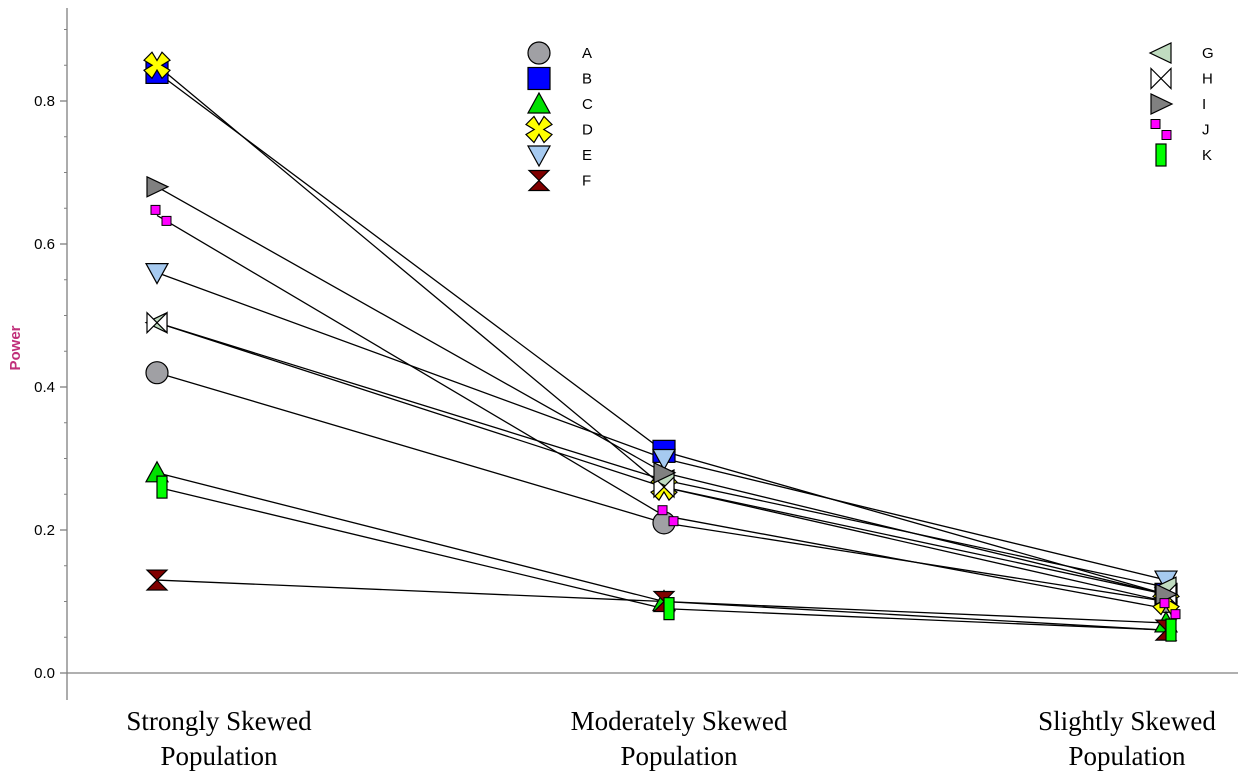 The image size is (1242, 775). I want to click on y-tick-label: 0.0, so click(44, 673).